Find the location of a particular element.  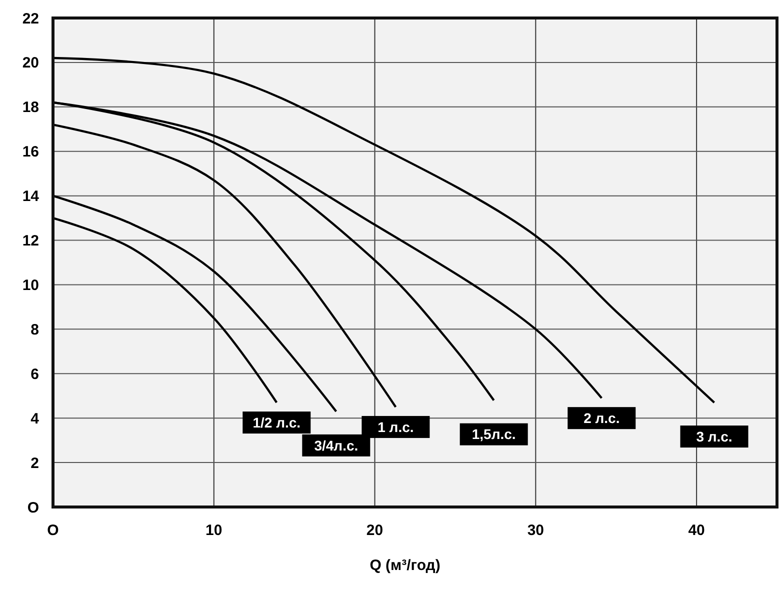

series-label: 1 л.с. is located at coordinates (396, 426).